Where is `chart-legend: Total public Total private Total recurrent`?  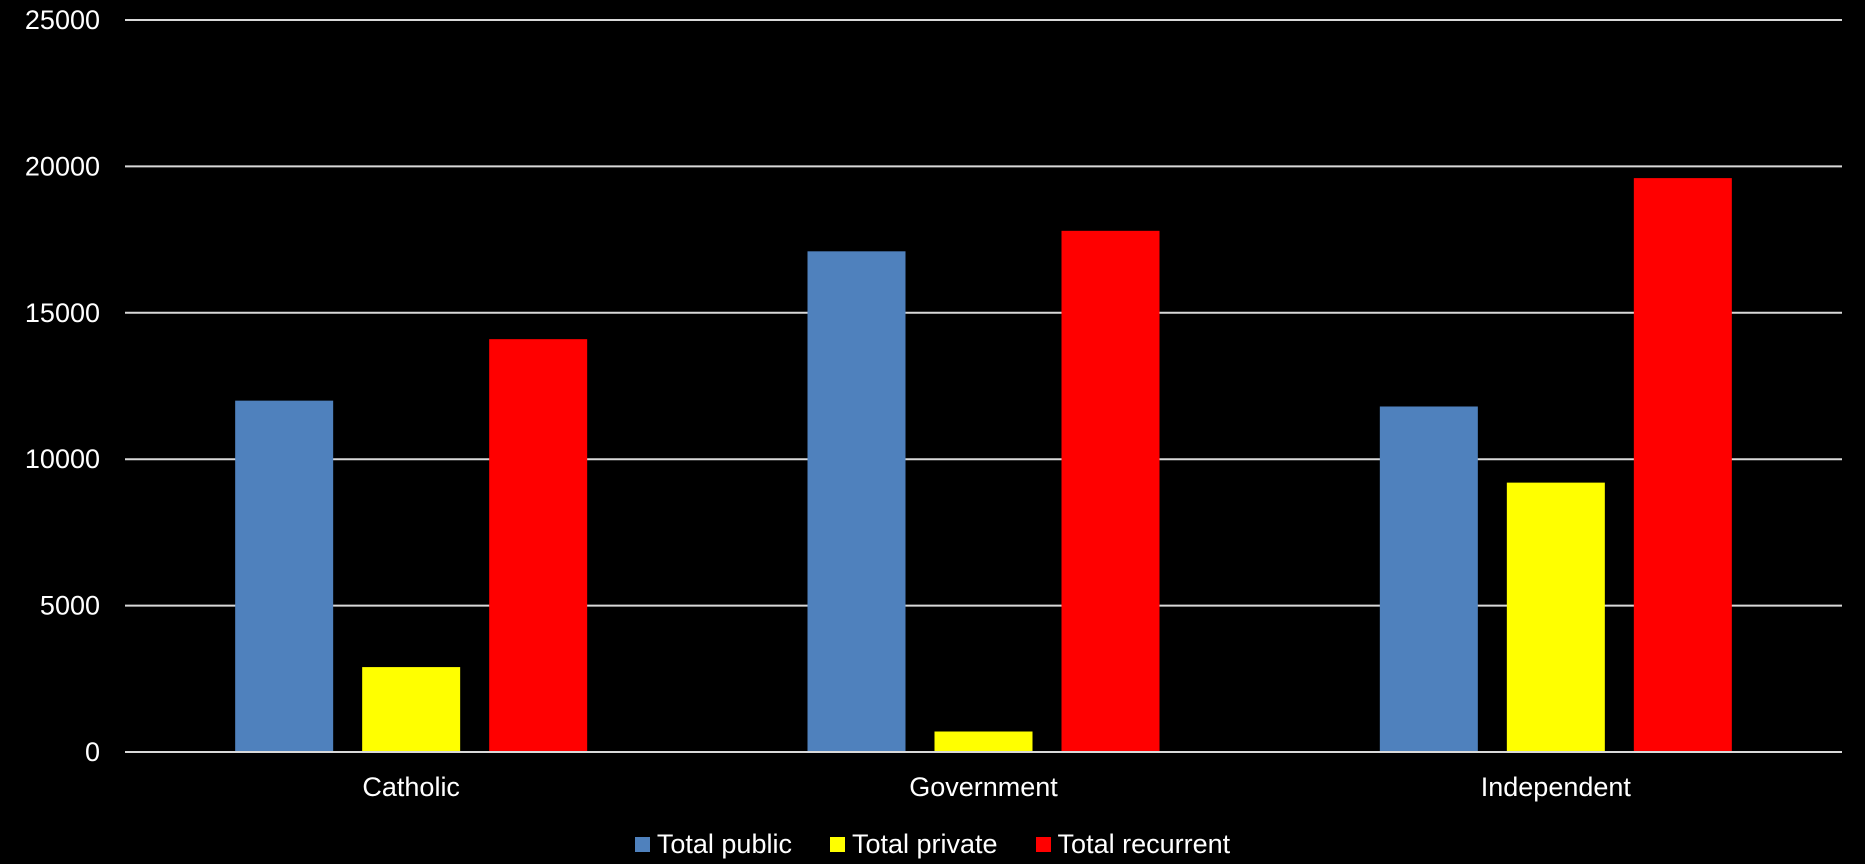
chart-legend: Total public Total private Total recurrent is located at coordinates (932, 844).